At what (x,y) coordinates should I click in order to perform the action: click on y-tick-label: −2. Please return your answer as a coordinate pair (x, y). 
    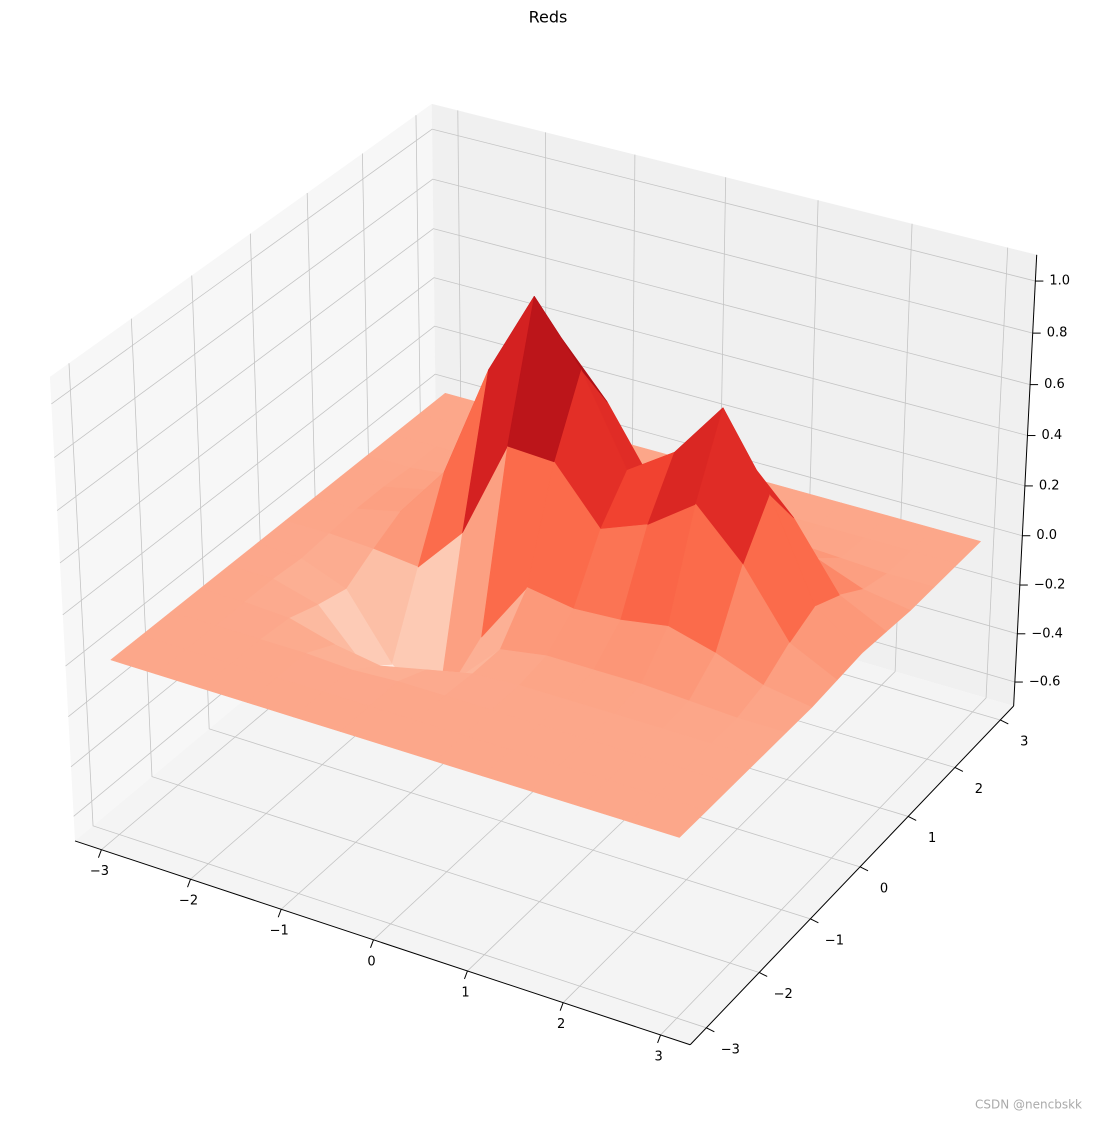
    Looking at the image, I should click on (783, 994).